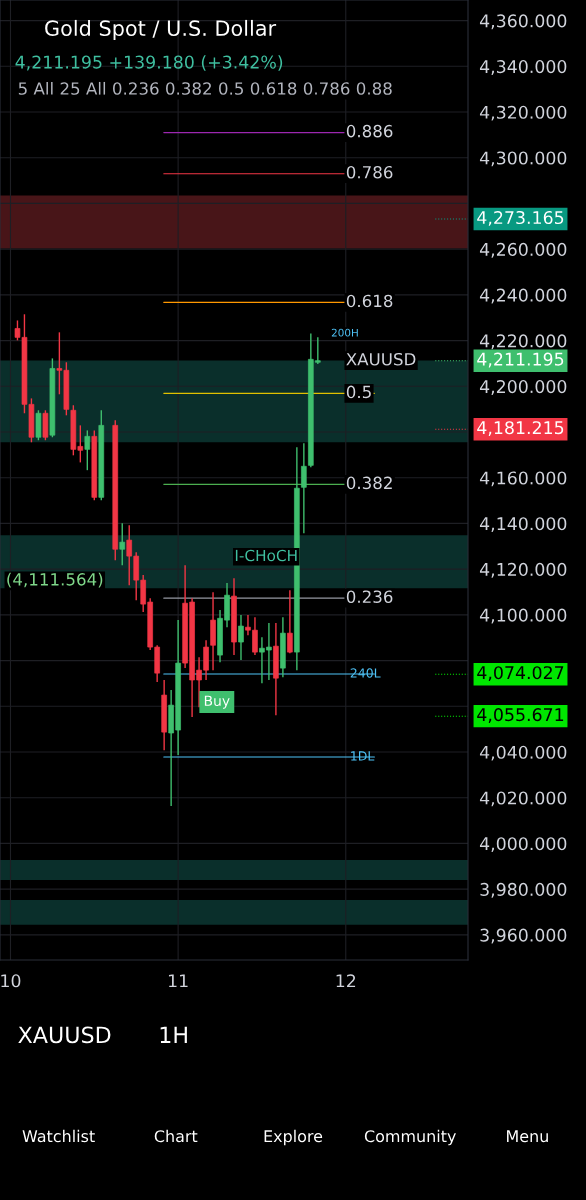 The width and height of the screenshot is (586, 1200). What do you see at coordinates (523, 296) in the screenshot?
I see `y-tick-label: 4,240.000` at bounding box center [523, 296].